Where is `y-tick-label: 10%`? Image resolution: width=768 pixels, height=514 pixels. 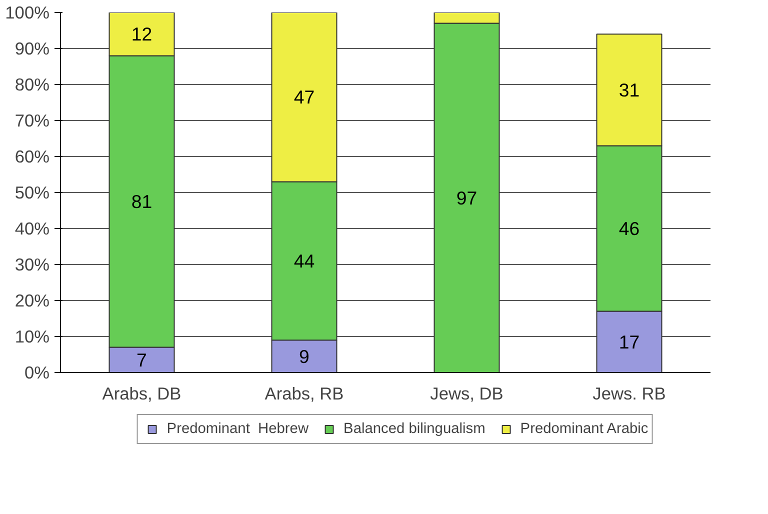 y-tick-label: 10% is located at coordinates (32, 336).